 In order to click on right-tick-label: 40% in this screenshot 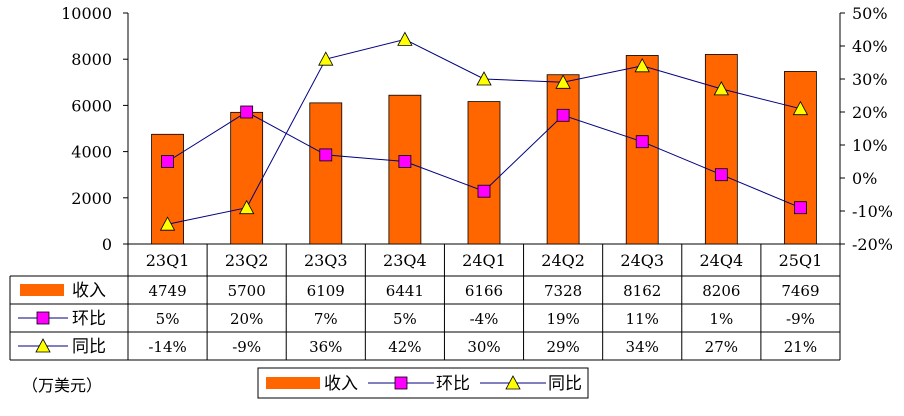, I will do `click(870, 46)`.